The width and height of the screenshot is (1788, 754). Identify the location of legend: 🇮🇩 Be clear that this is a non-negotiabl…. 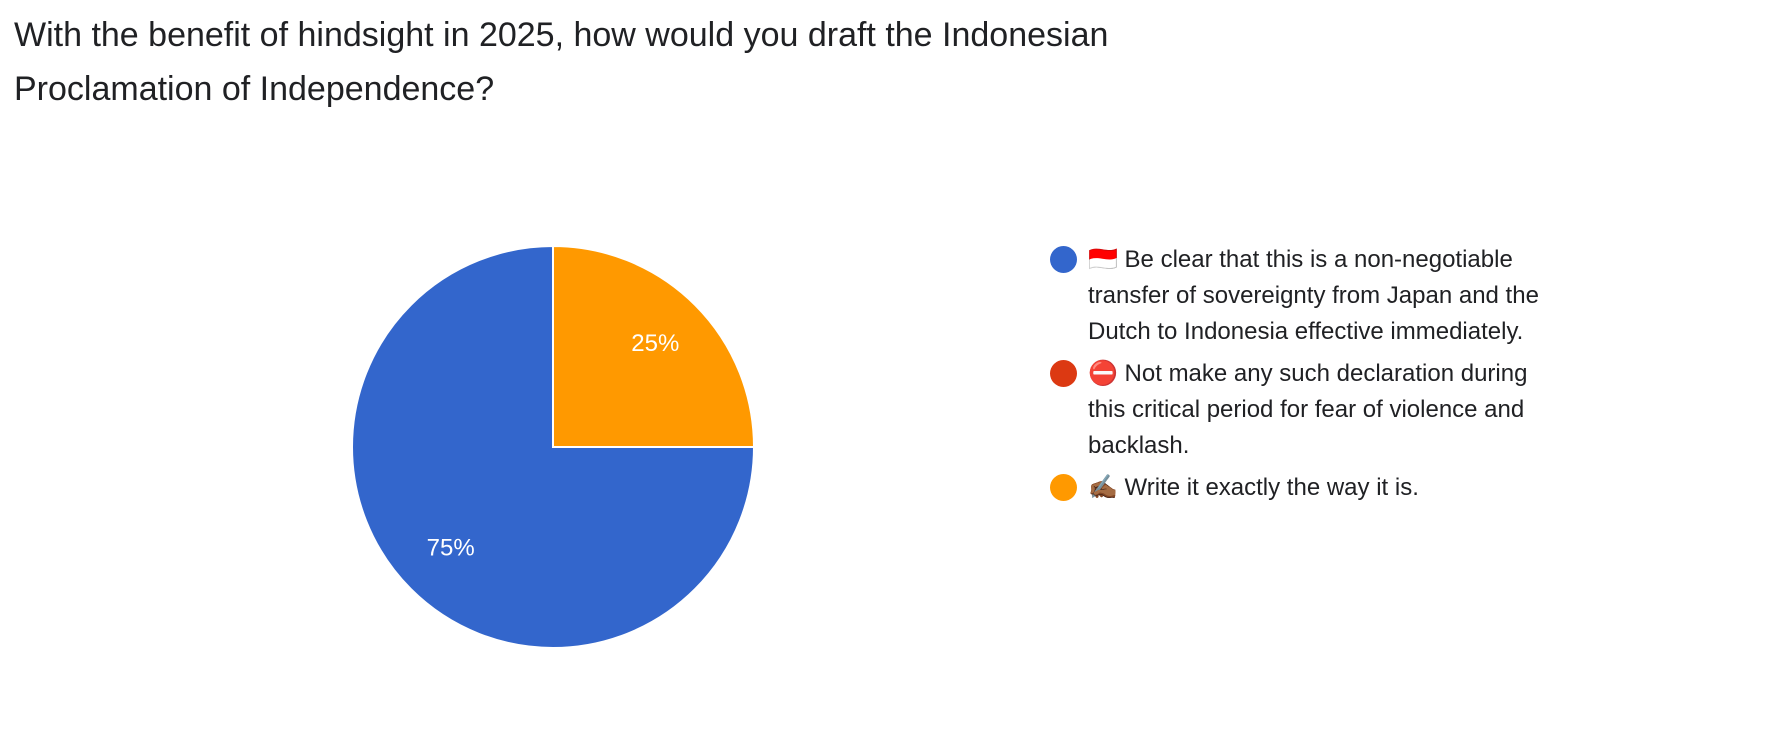
(1310, 377).